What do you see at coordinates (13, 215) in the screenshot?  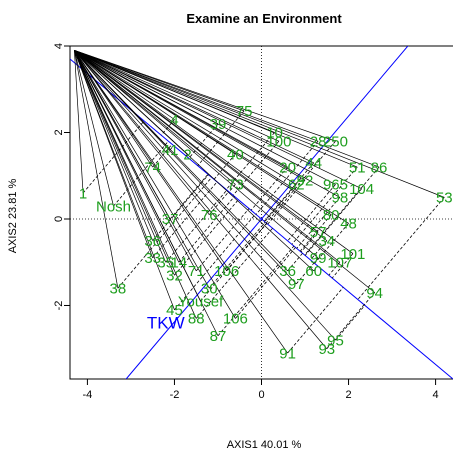 I see `y-axis-label: AXIS2 23.81 %` at bounding box center [13, 215].